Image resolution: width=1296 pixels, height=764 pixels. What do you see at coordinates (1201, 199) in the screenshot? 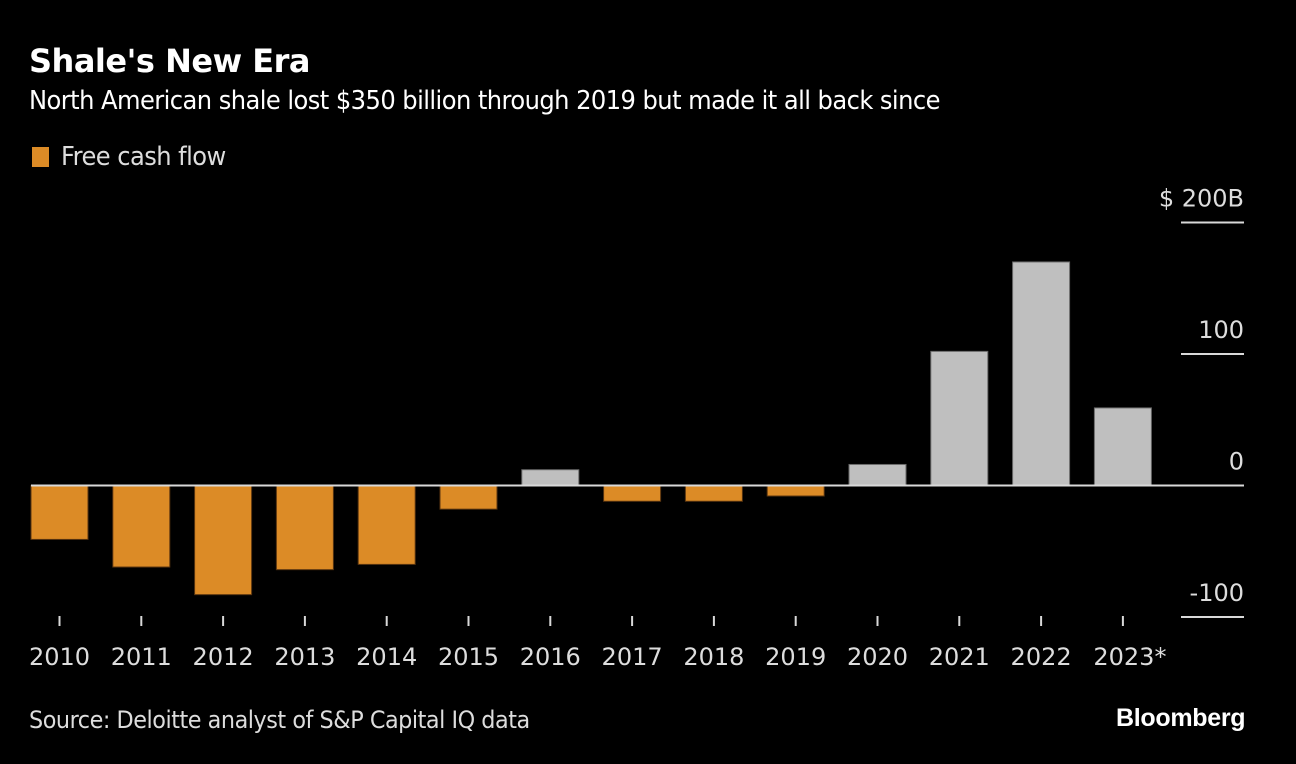
I see `y-tick-label: $ 200B` at bounding box center [1201, 199].